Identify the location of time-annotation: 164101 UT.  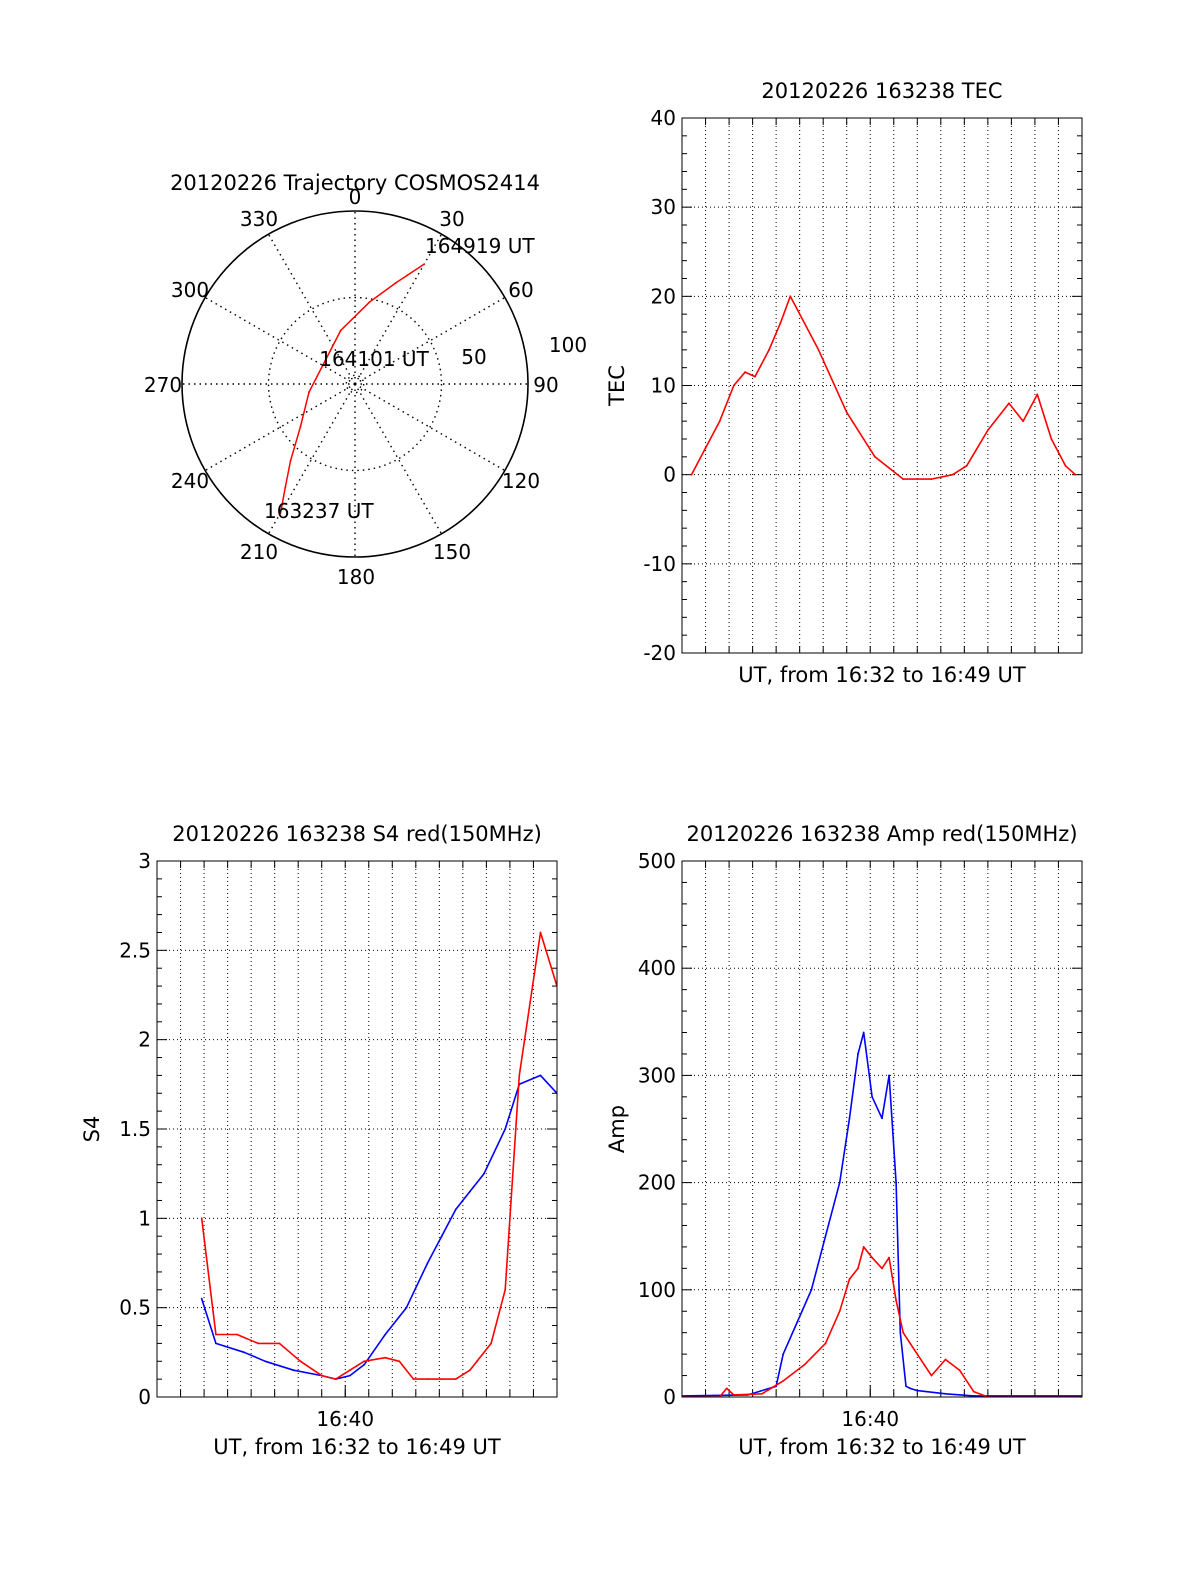
(374, 359).